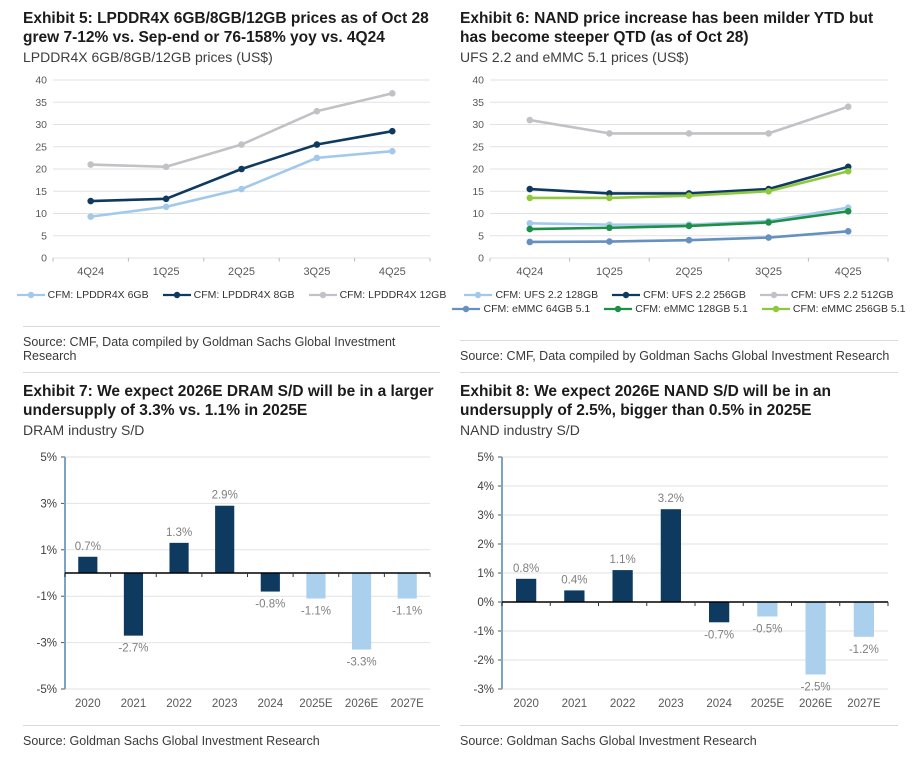  What do you see at coordinates (241, 272) in the screenshot?
I see `svg-text: 2Q25` at bounding box center [241, 272].